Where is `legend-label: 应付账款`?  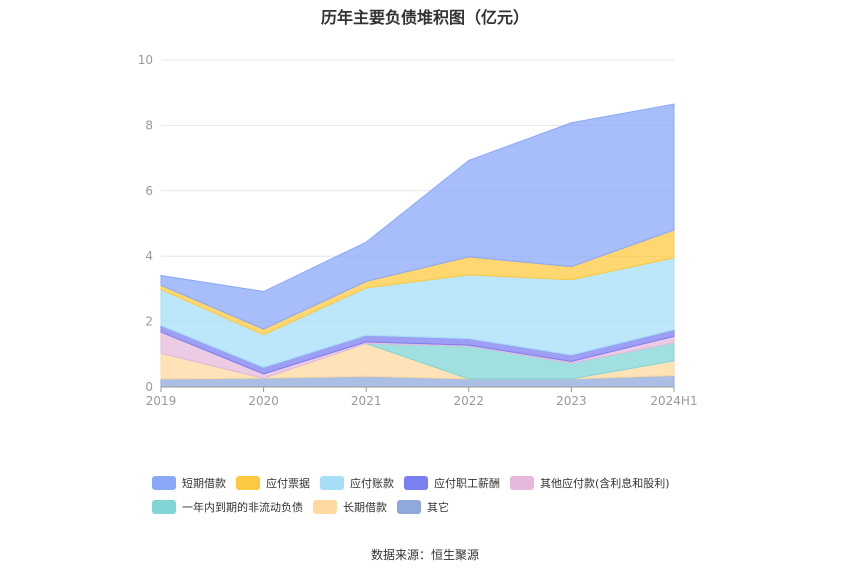 legend-label: 应付账款 is located at coordinates (372, 483).